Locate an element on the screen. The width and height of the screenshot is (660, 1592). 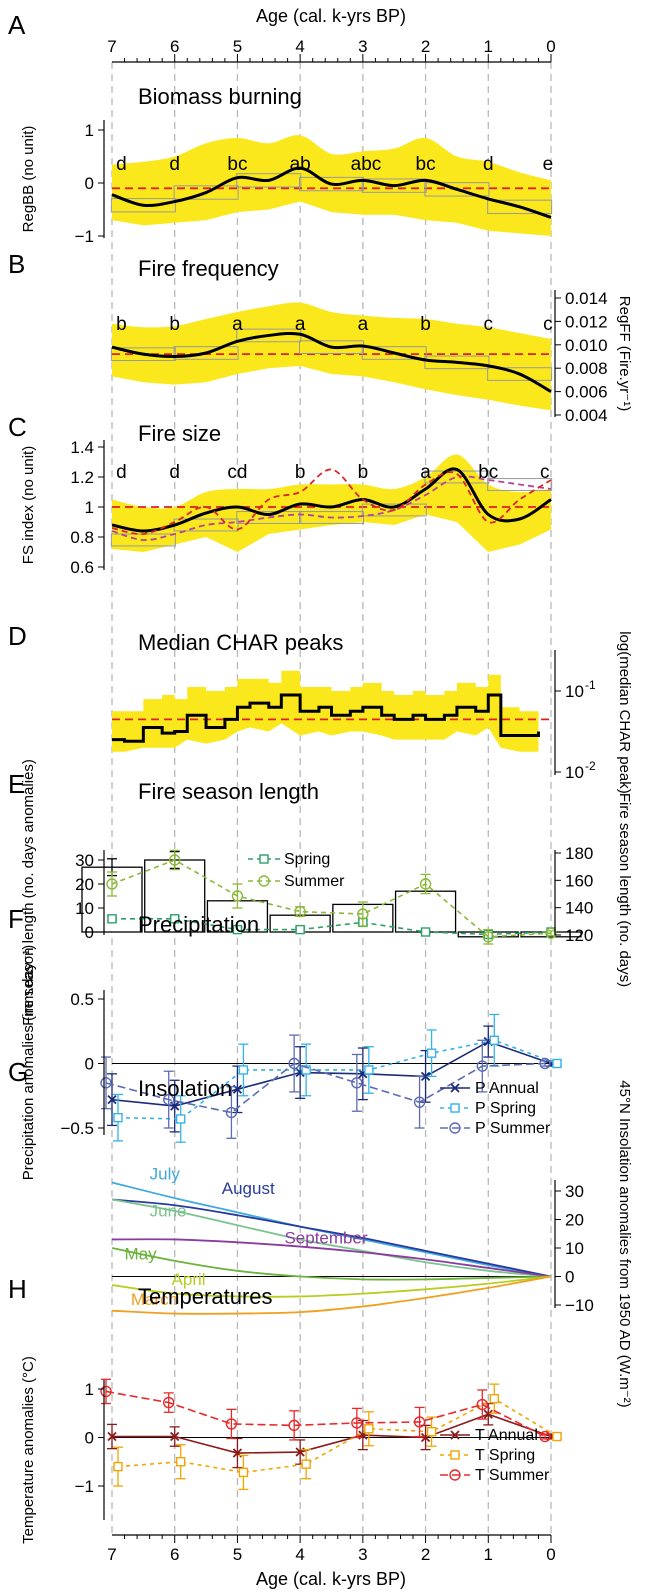
legend-label: P Annual is located at coordinates (507, 1088).